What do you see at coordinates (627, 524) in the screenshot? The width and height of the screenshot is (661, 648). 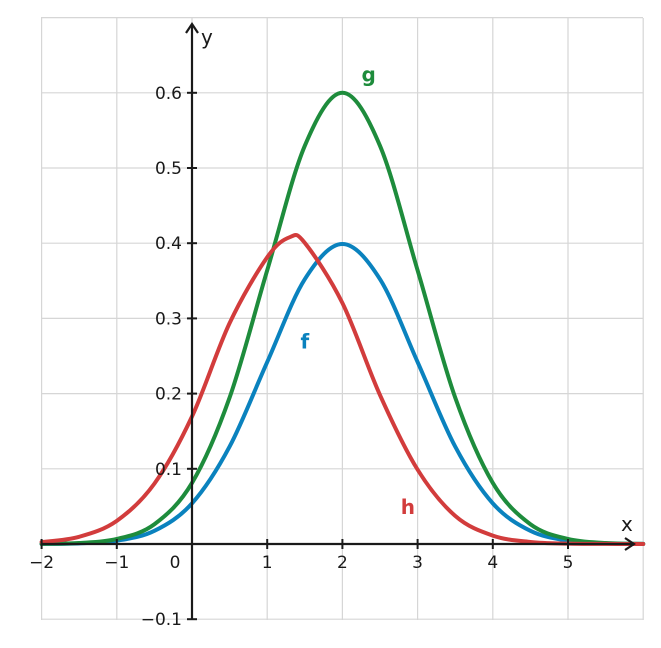 I see `x-axis-label: x` at bounding box center [627, 524].